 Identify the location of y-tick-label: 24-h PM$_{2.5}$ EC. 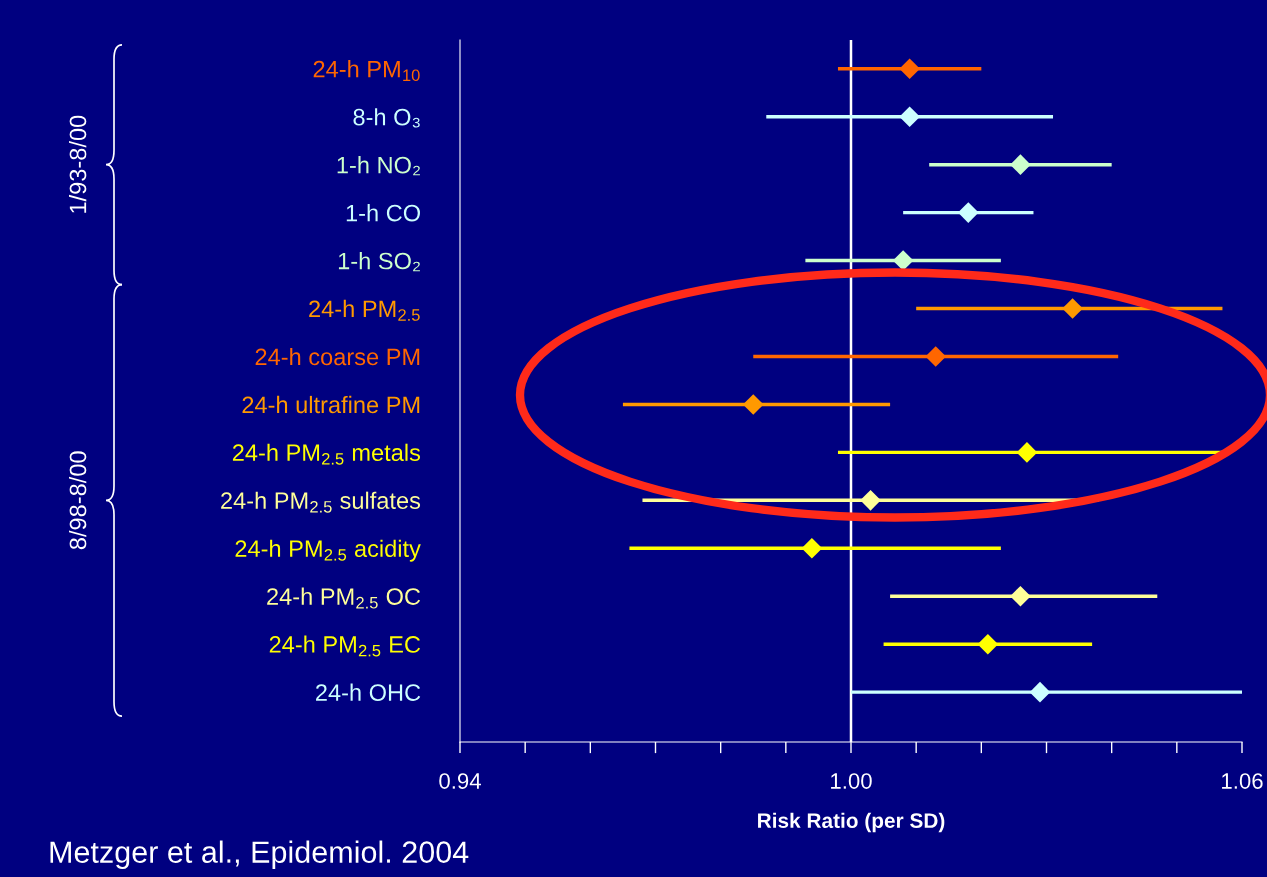
(345, 646).